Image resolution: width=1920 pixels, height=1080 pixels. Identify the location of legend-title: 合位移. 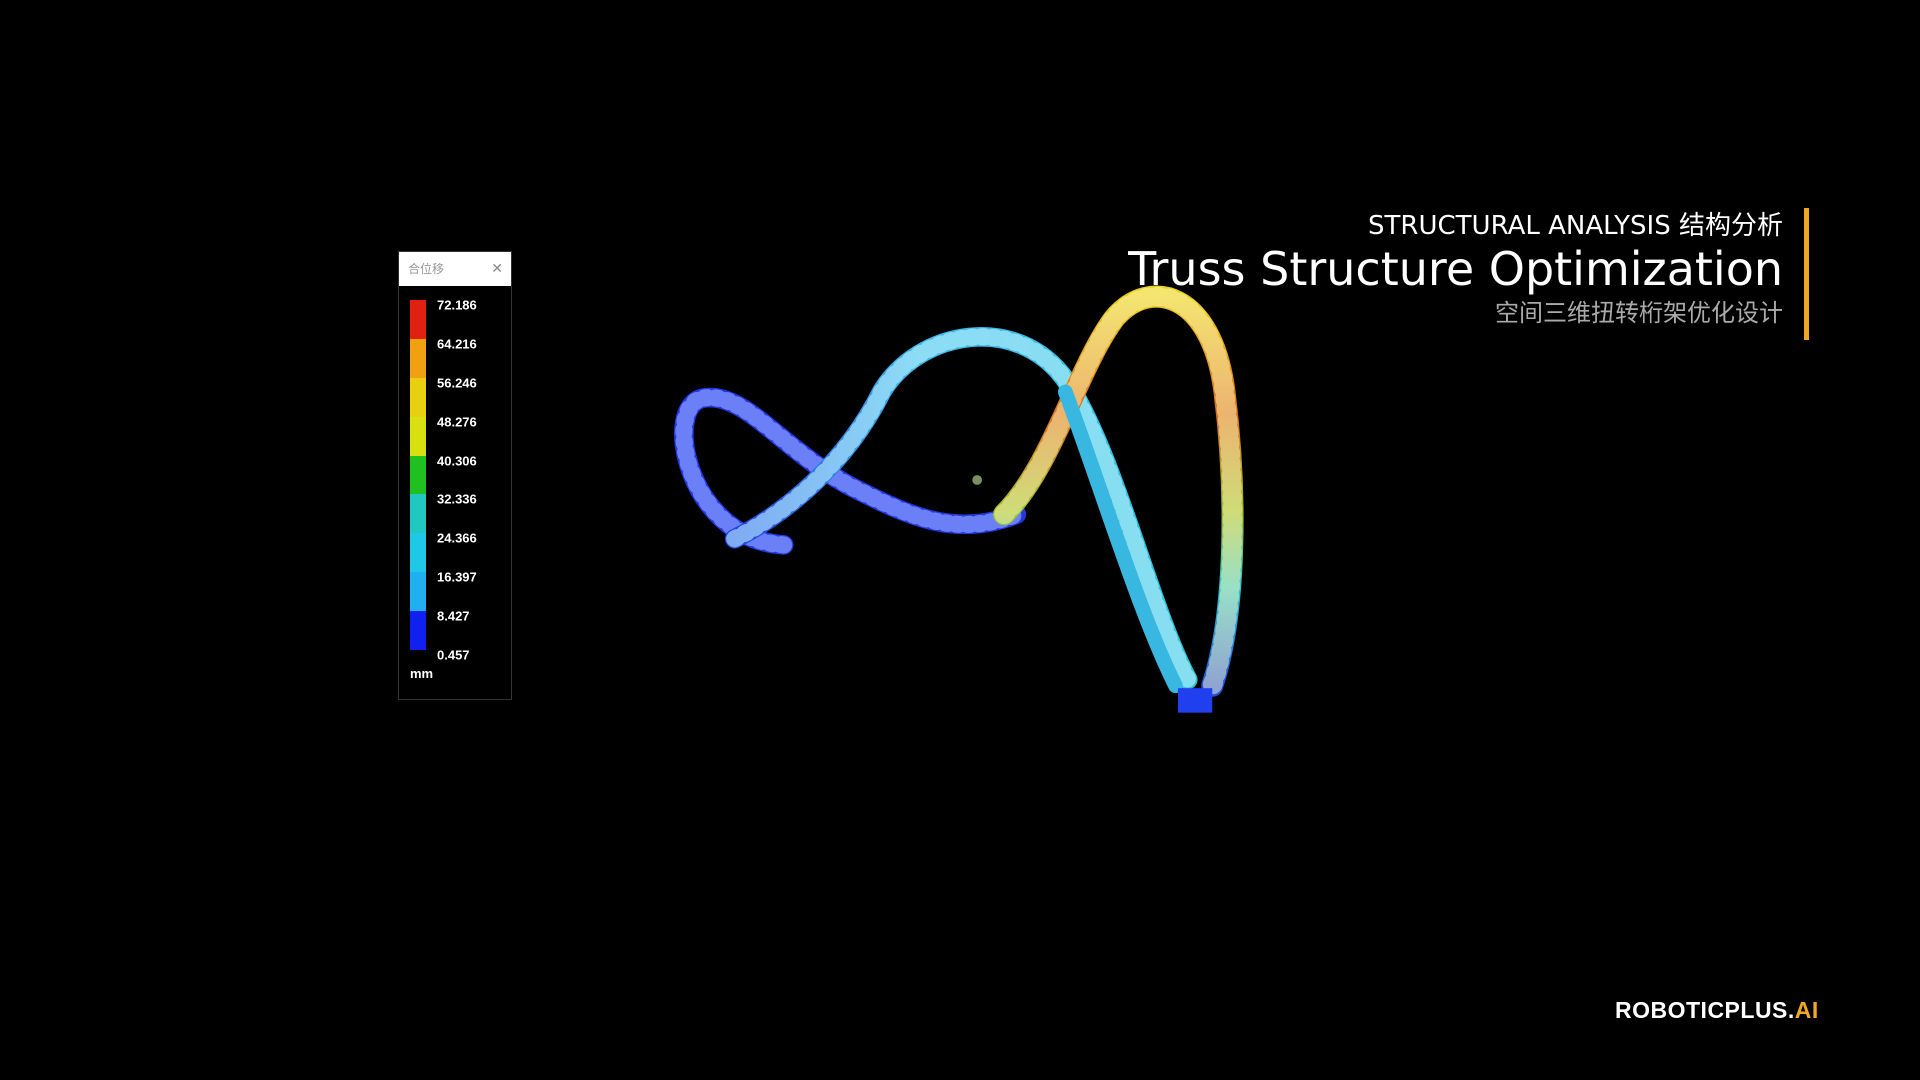
(426, 269).